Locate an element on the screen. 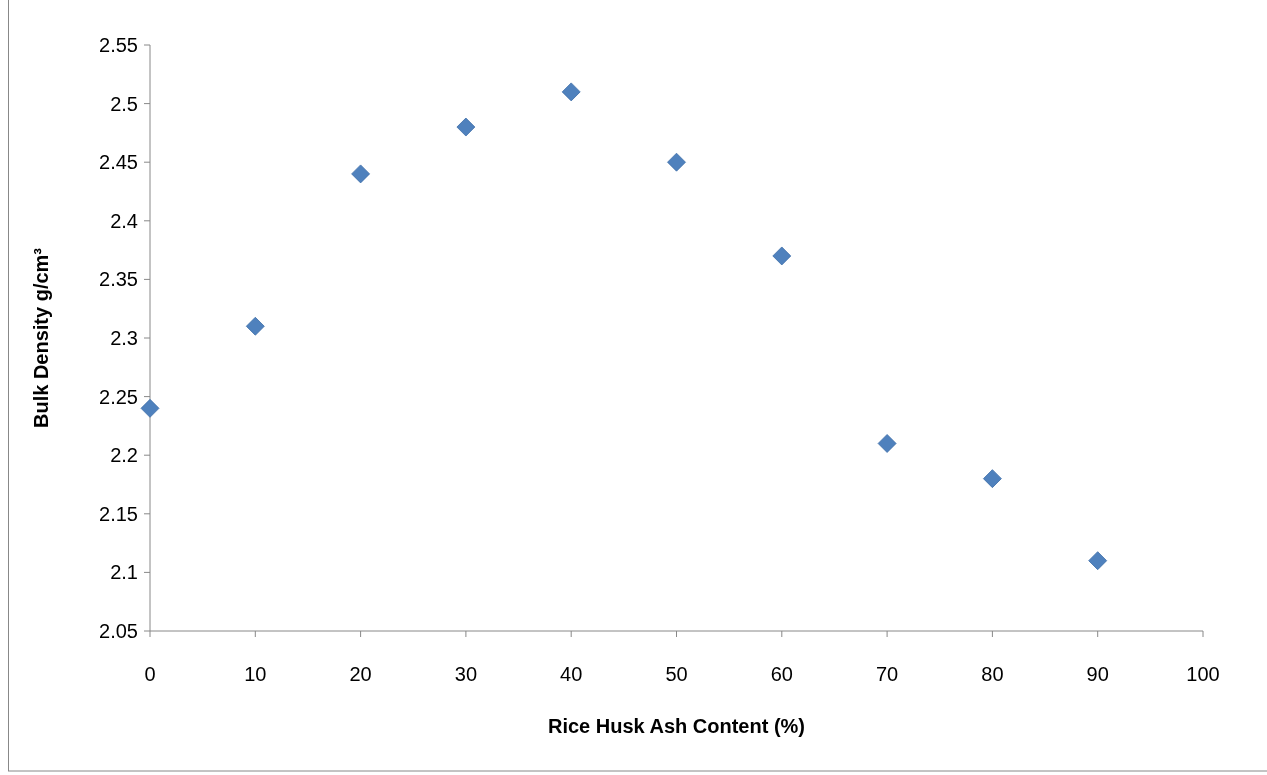 This screenshot has height=775, width=1267. y-tick-label: 2.3 is located at coordinates (124, 338).